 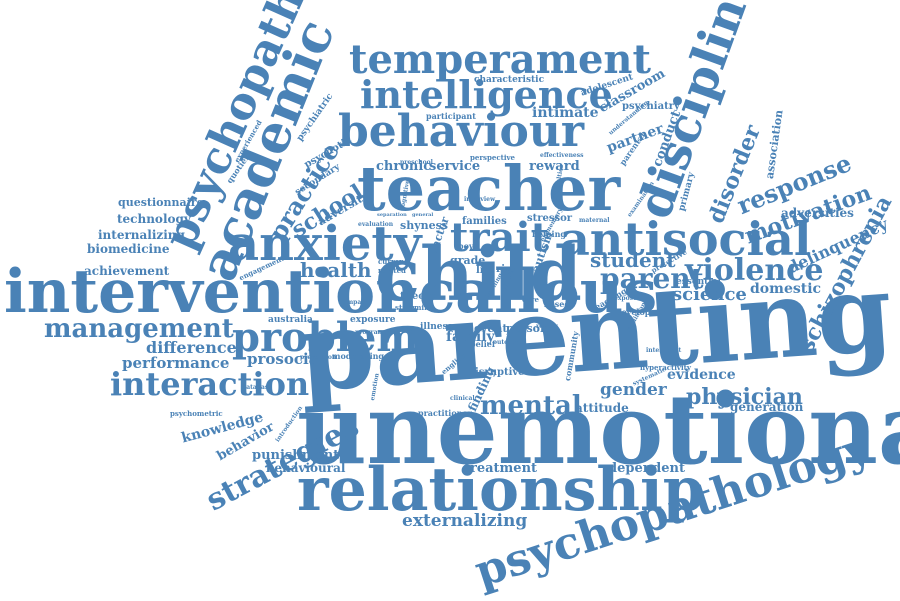 What do you see at coordinates (652, 278) in the screenshot?
I see `word-parent: parent` at bounding box center [652, 278].